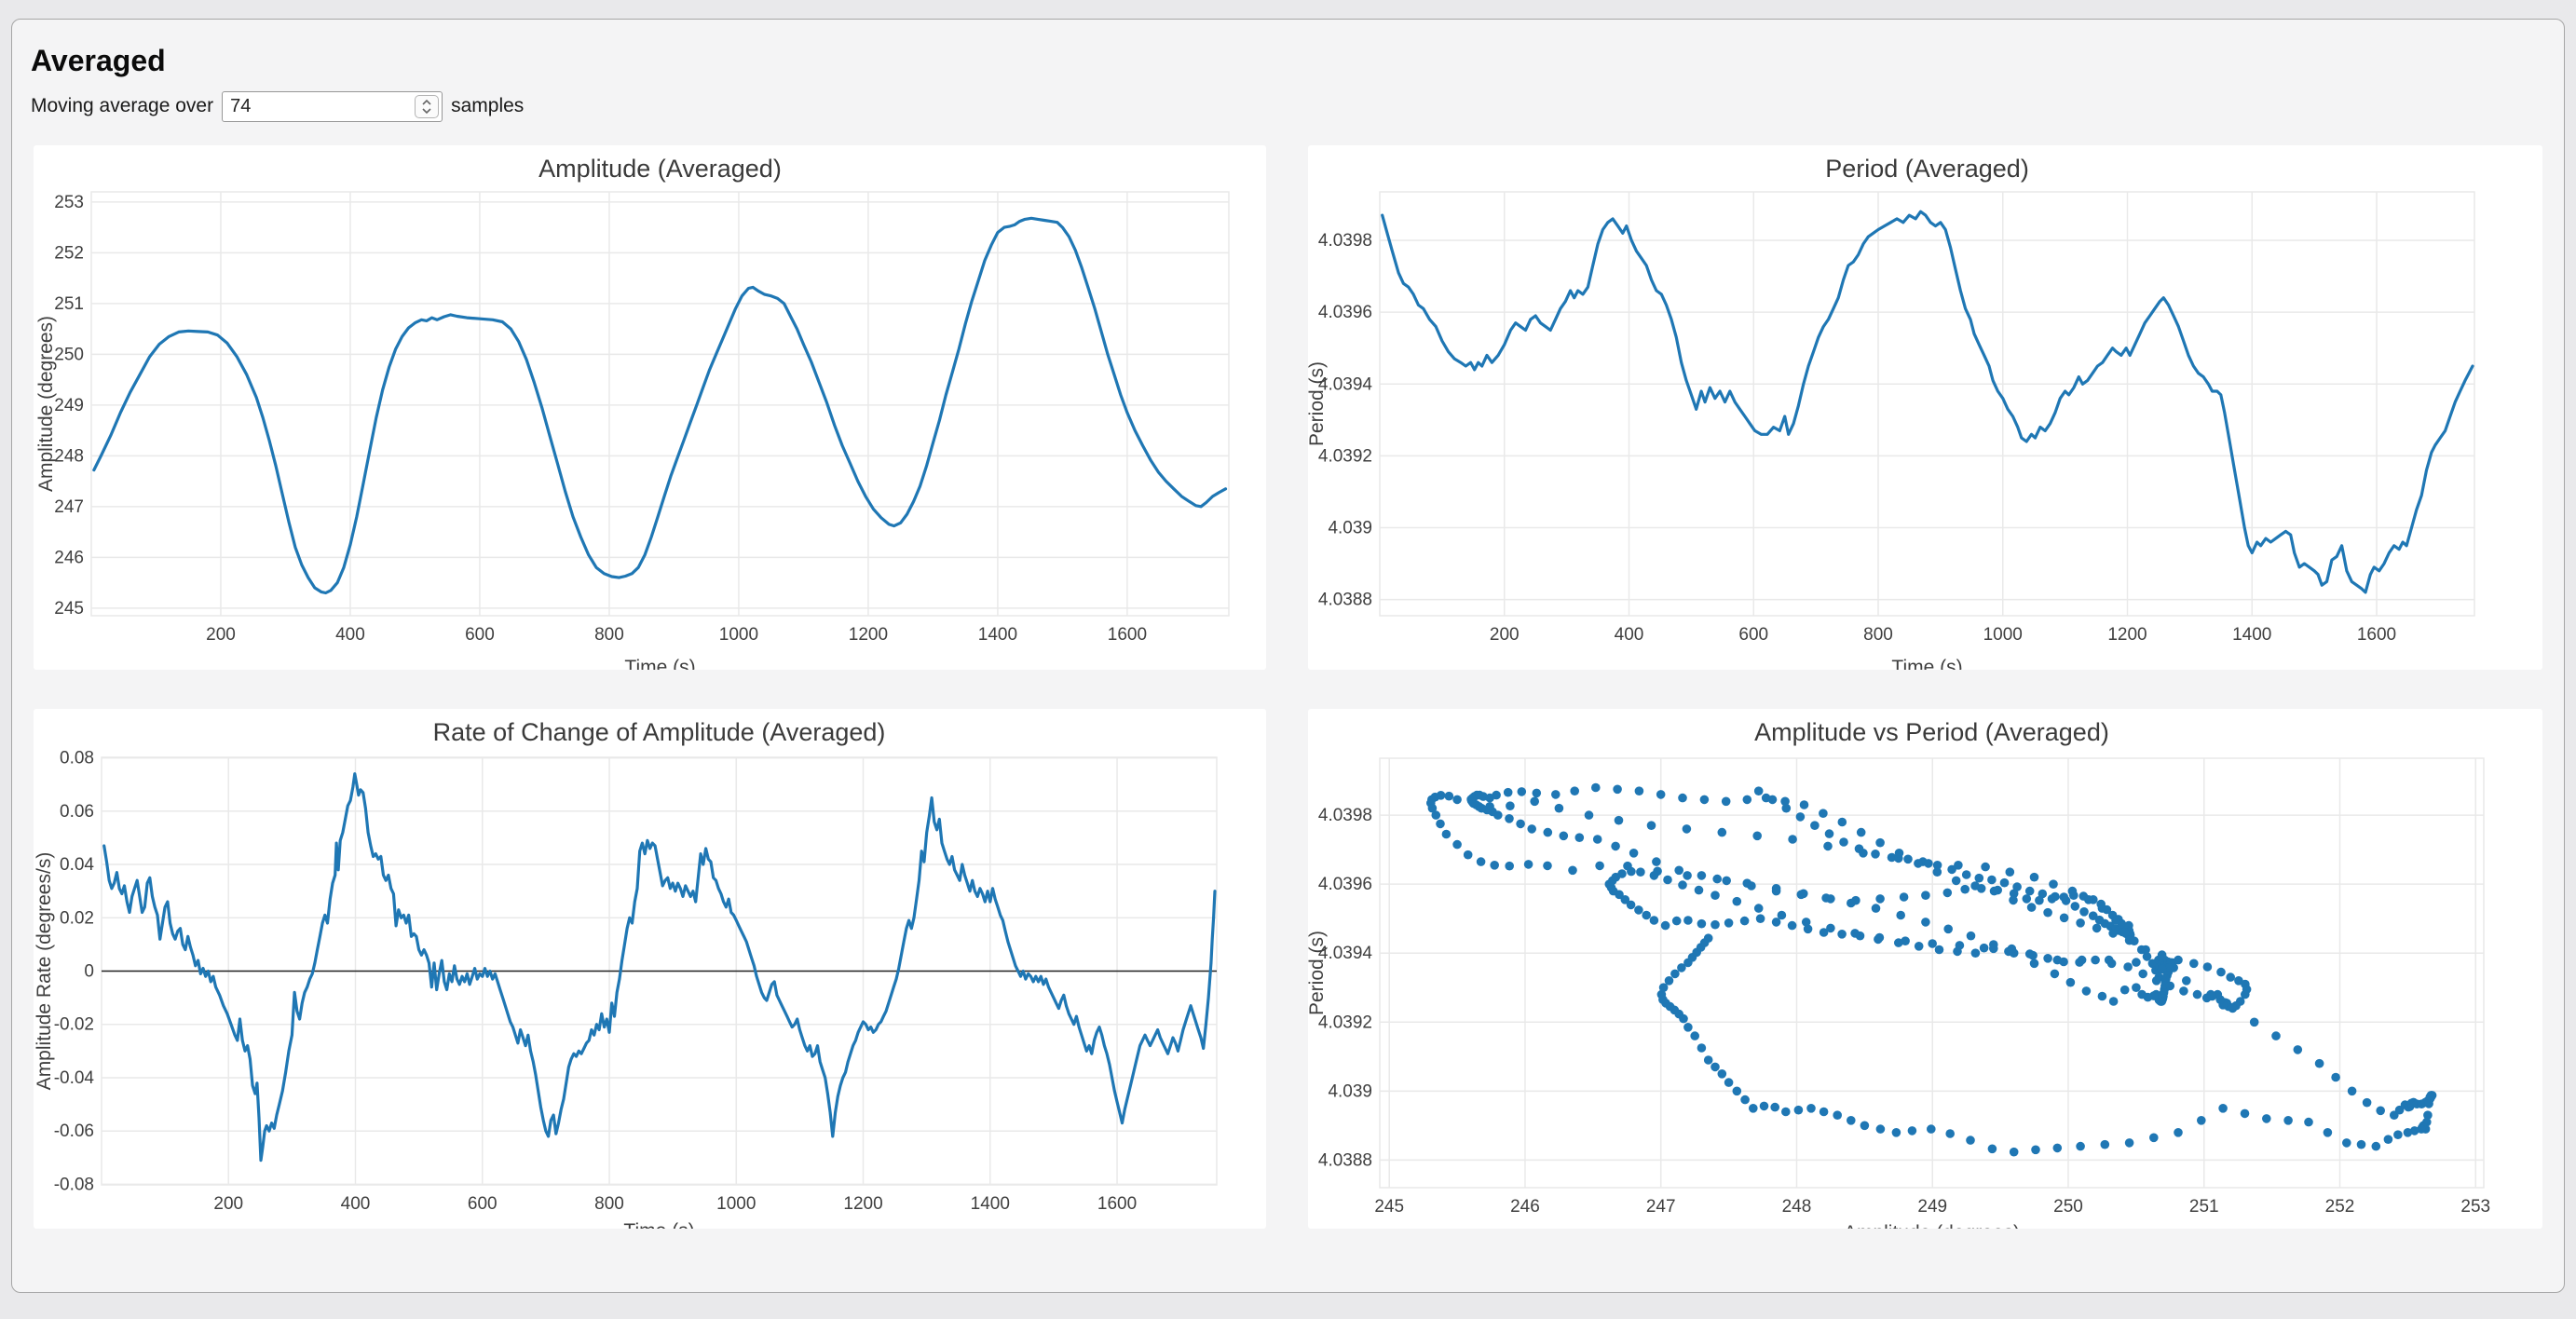 The width and height of the screenshot is (2576, 1319). I want to click on svg-text: -0.06, so click(74, 1131).